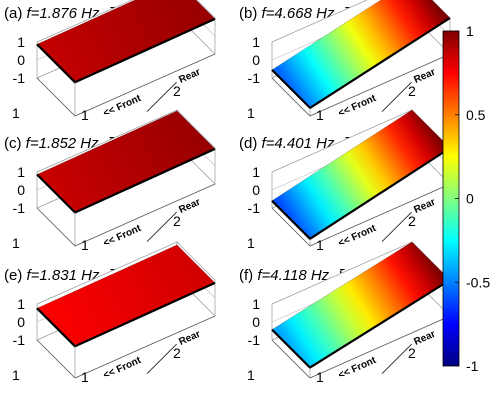 This screenshot has height=401, width=500. Describe the element at coordinates (15, 275) in the screenshot. I see `panel-label: (e)` at that location.